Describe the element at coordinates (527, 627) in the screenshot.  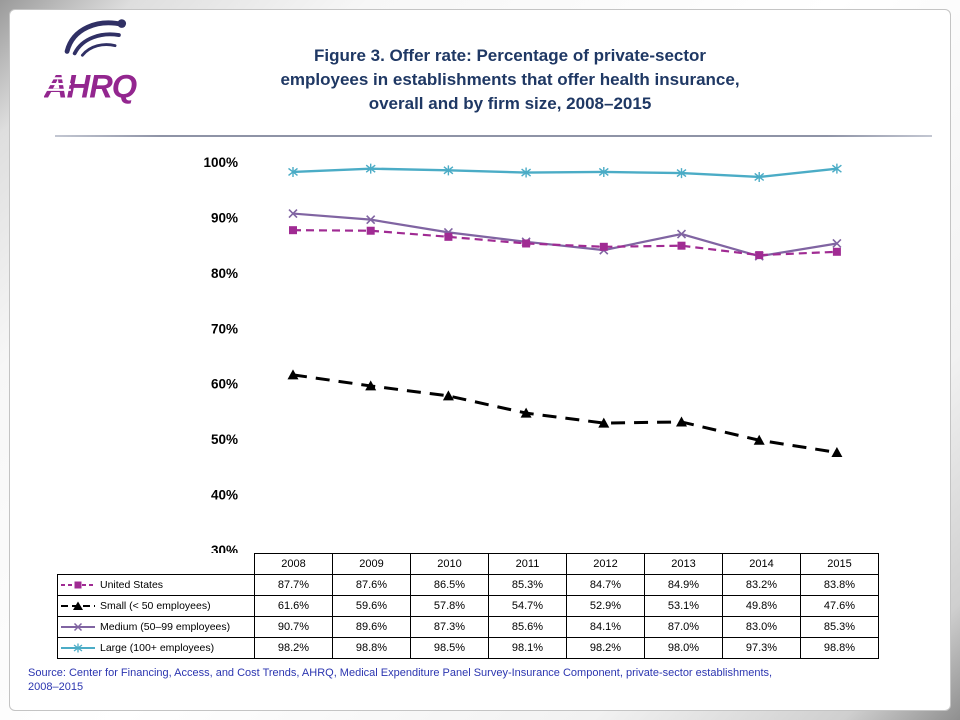
I see `value-cell: 85.6%` at that location.